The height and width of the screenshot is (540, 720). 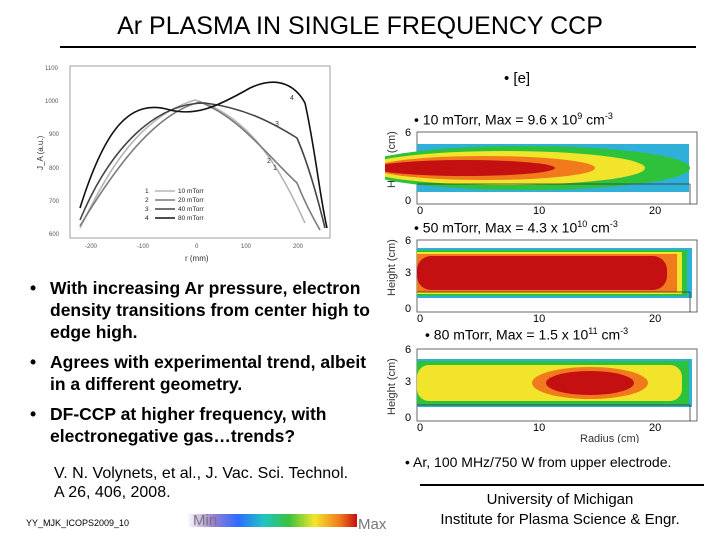 What do you see at coordinates (191, 191) in the screenshot?
I see `svg-text: 10 mTorr` at bounding box center [191, 191].